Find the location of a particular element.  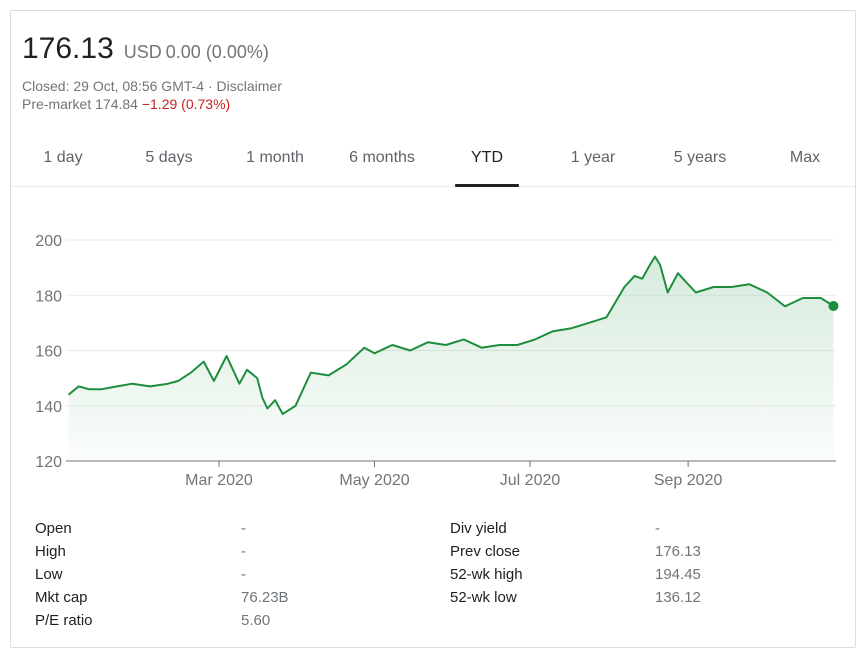

closed-info: Closed: 29 Oct, 08:56 GMT-4 · Disclaimer is located at coordinates (152, 86).